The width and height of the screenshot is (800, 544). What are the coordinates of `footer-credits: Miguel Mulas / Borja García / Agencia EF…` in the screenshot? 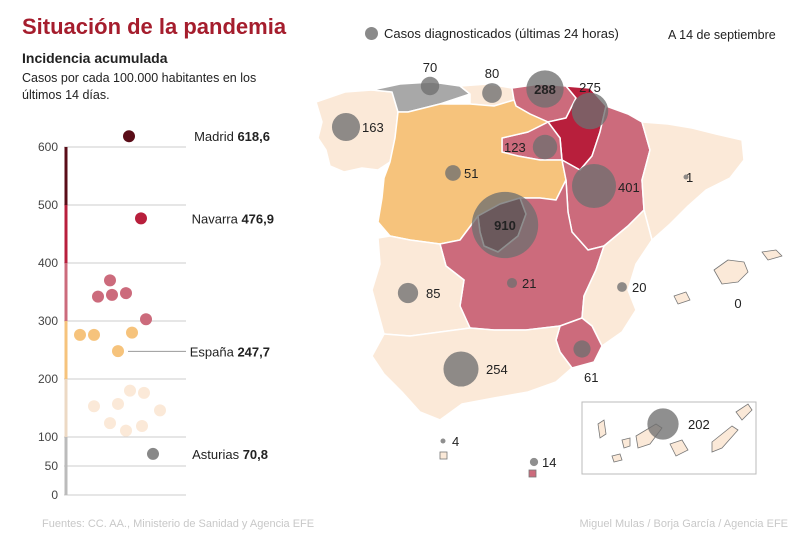 It's located at (683, 524).